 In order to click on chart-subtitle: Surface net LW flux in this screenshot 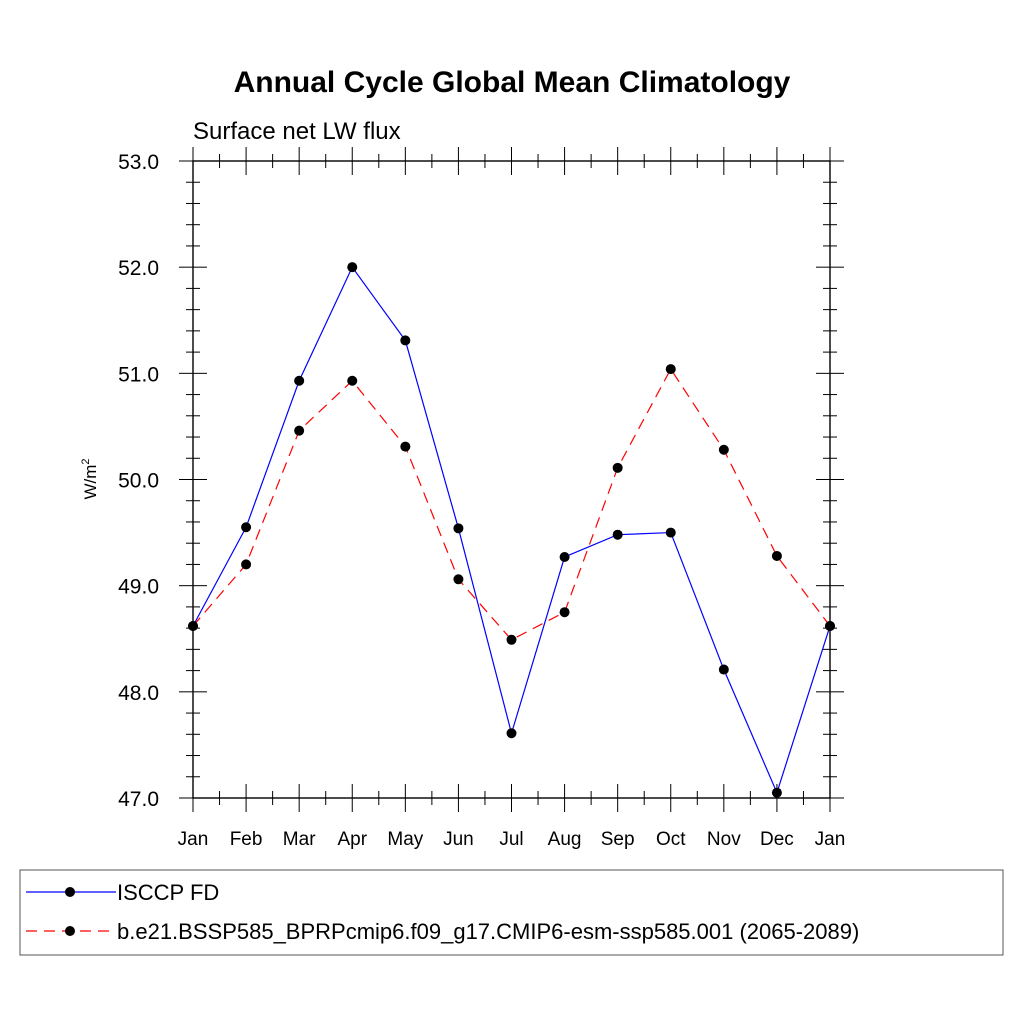, I will do `click(297, 131)`.